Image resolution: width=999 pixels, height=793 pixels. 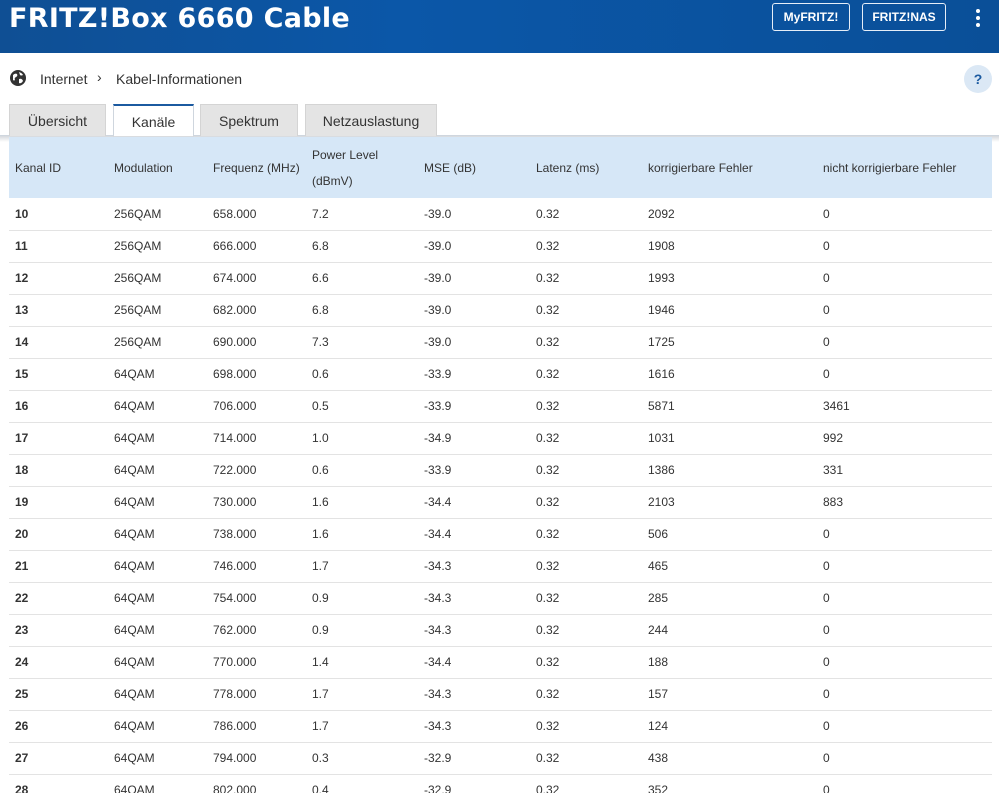 What do you see at coordinates (64, 79) in the screenshot?
I see `breadcrumb-internet: Internet` at bounding box center [64, 79].